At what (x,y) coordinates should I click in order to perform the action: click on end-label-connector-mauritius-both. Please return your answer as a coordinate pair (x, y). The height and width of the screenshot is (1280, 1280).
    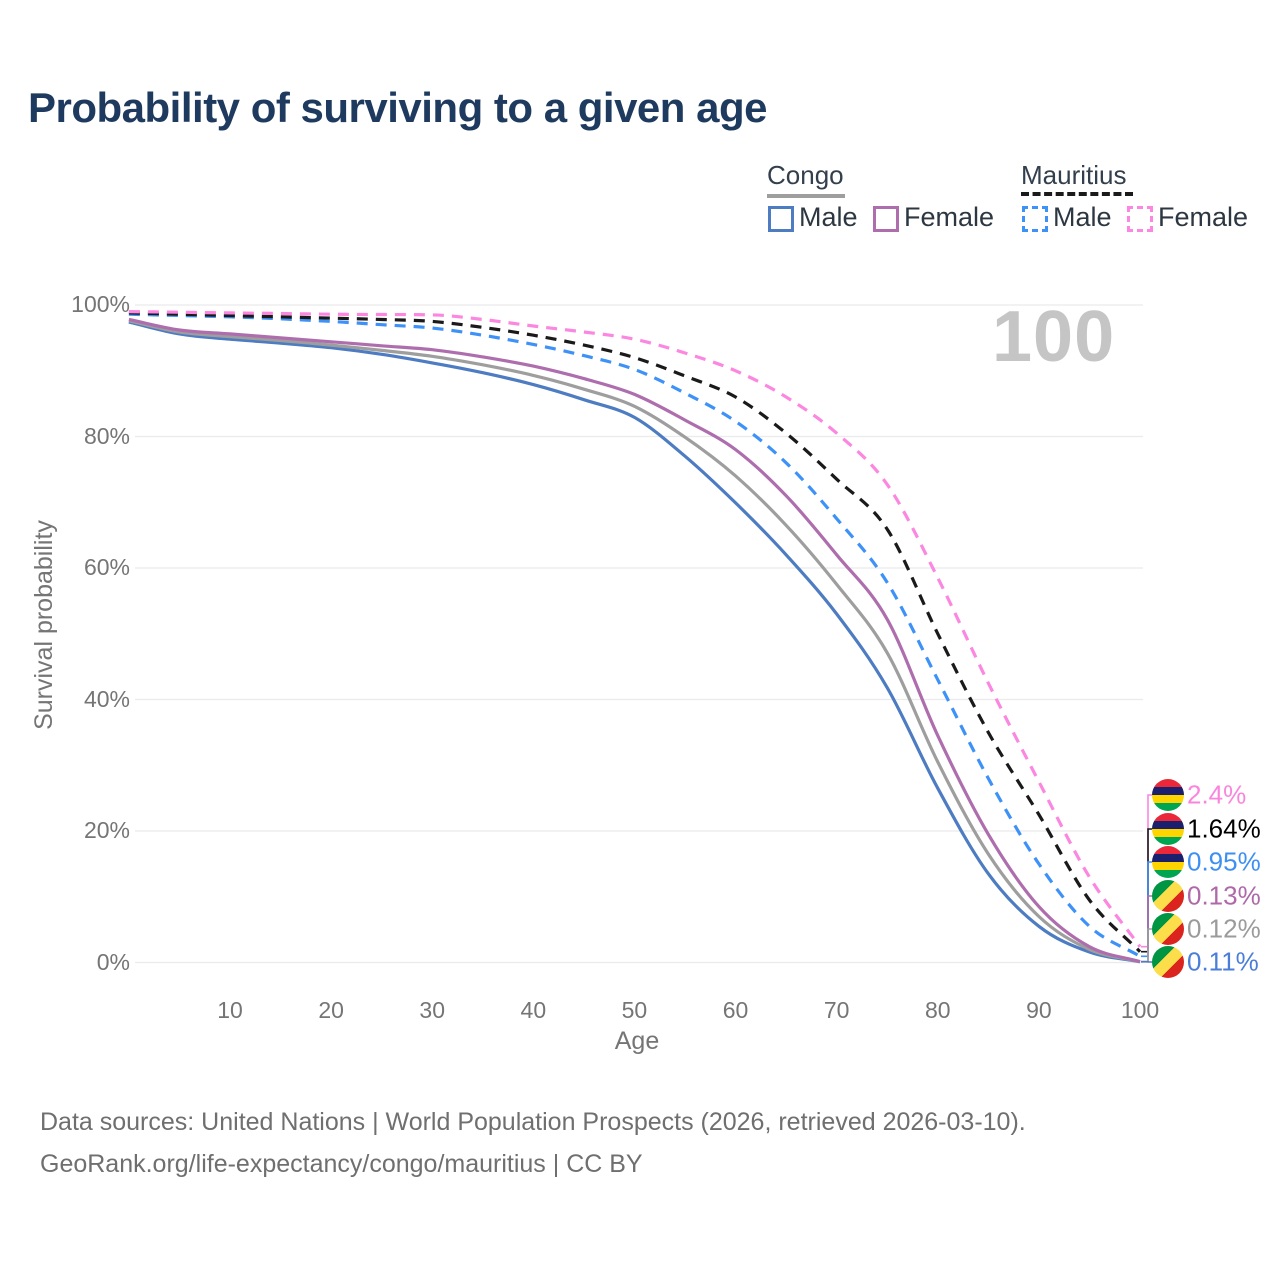
    Looking at the image, I should click on (1147, 890).